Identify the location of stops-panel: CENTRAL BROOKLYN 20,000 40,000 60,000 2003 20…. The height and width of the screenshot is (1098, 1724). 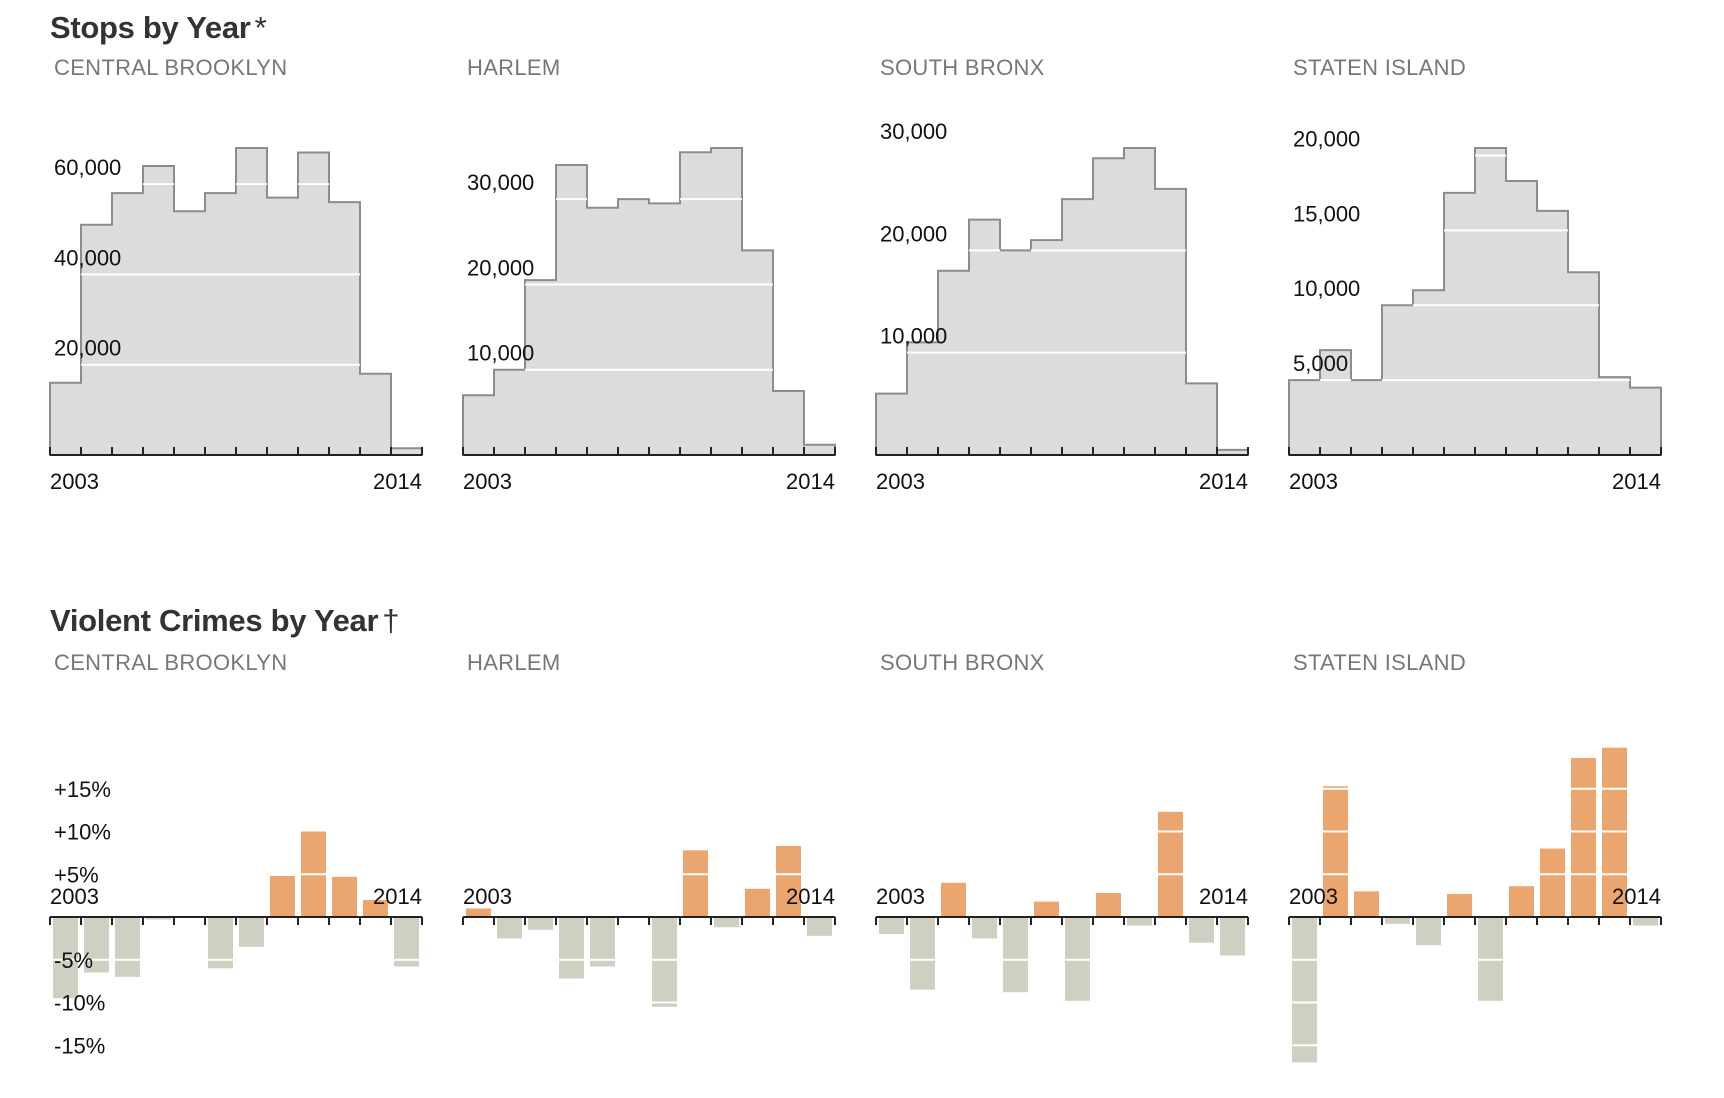
(236, 274).